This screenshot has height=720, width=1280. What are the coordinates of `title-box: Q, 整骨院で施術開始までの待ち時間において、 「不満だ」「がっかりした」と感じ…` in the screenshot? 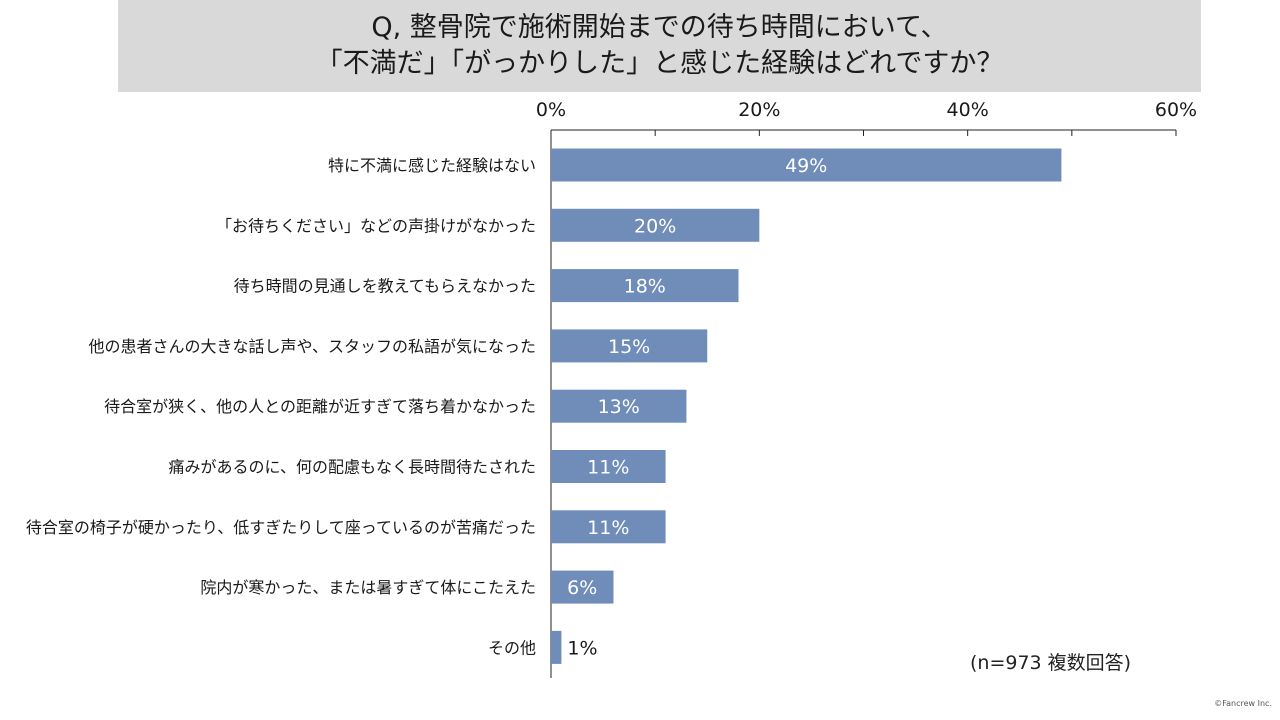 It's located at (659, 46).